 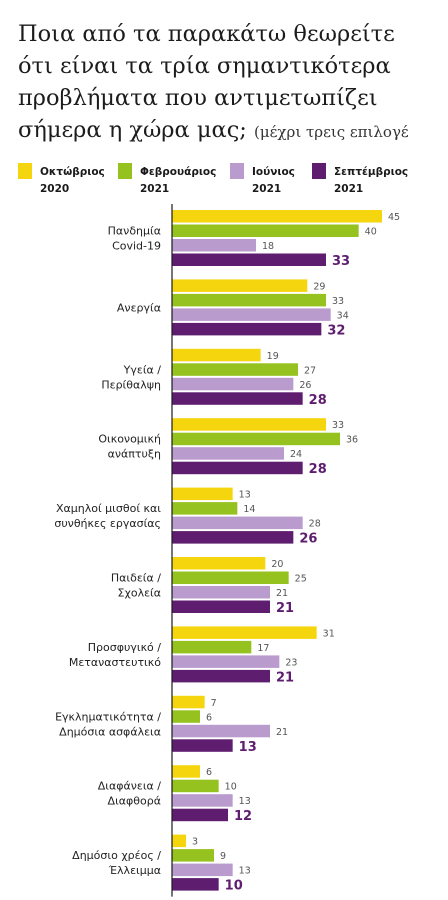 What do you see at coordinates (263, 648) in the screenshot?
I see `data-label-feb-2021: 17` at bounding box center [263, 648].